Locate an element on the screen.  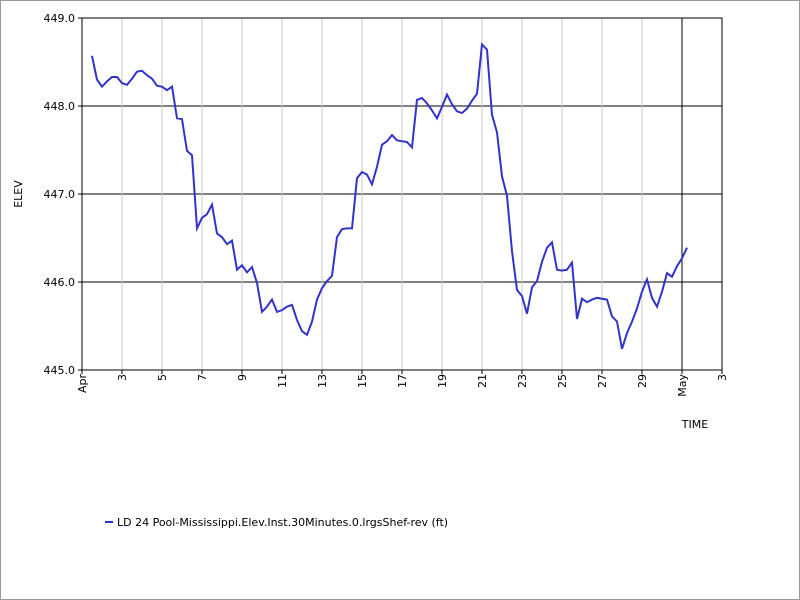
x-tick-label: 9 is located at coordinates (242, 377).